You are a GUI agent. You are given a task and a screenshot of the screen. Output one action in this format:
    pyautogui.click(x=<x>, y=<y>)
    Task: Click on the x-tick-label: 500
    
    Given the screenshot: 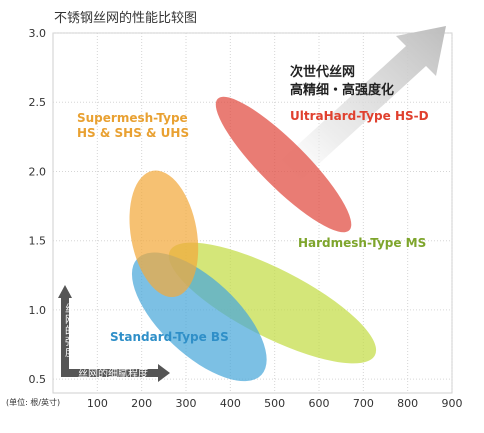 What is the action you would take?
    pyautogui.click(x=274, y=403)
    